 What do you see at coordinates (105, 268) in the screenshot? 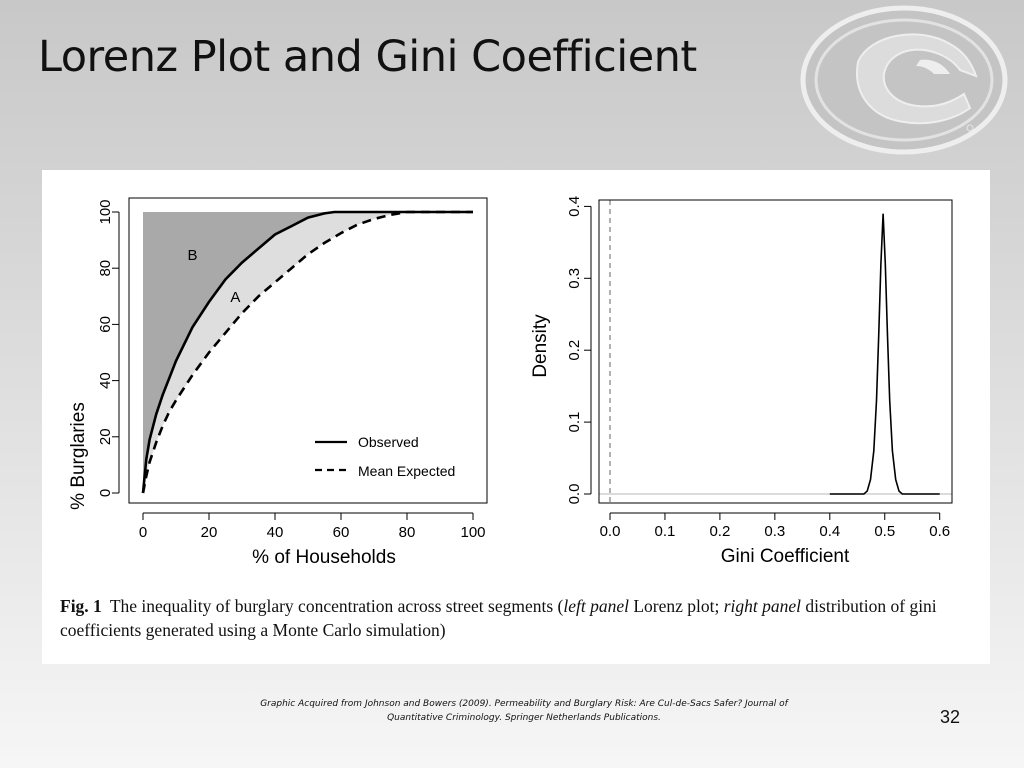
I see `lorenz-y-tick-label: 80` at bounding box center [105, 268].